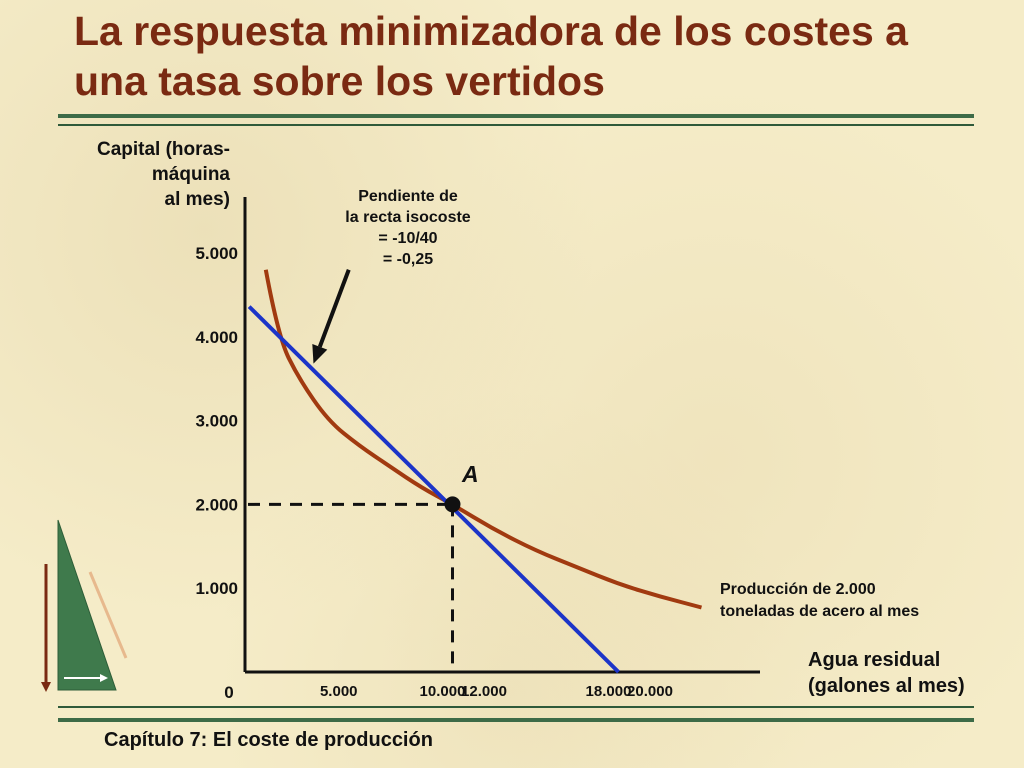  I want to click on down-arrow-head, so click(46, 687).